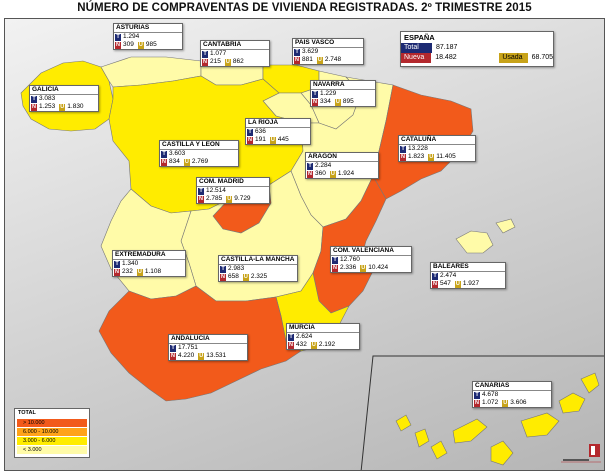  What do you see at coordinates (188, 347) in the screenshot?
I see `region-total-value: 17.751` at bounding box center [188, 347].